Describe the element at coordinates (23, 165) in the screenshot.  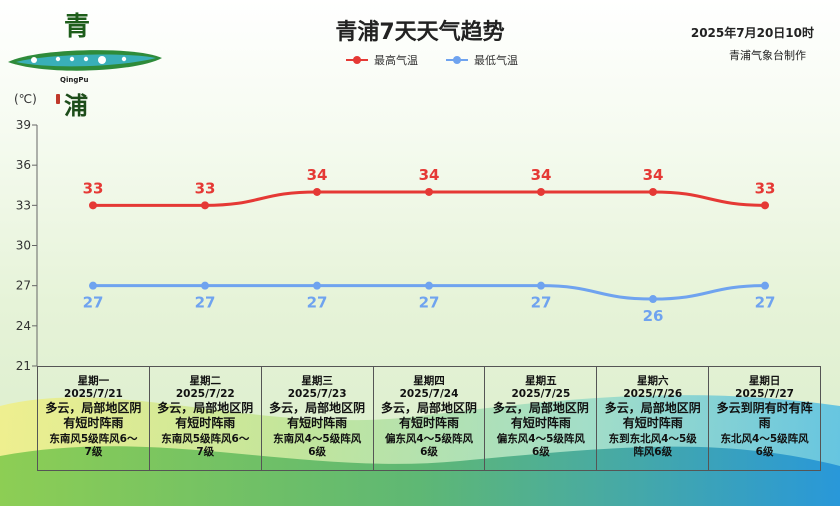
I see `y-tick-label: 36` at that location.